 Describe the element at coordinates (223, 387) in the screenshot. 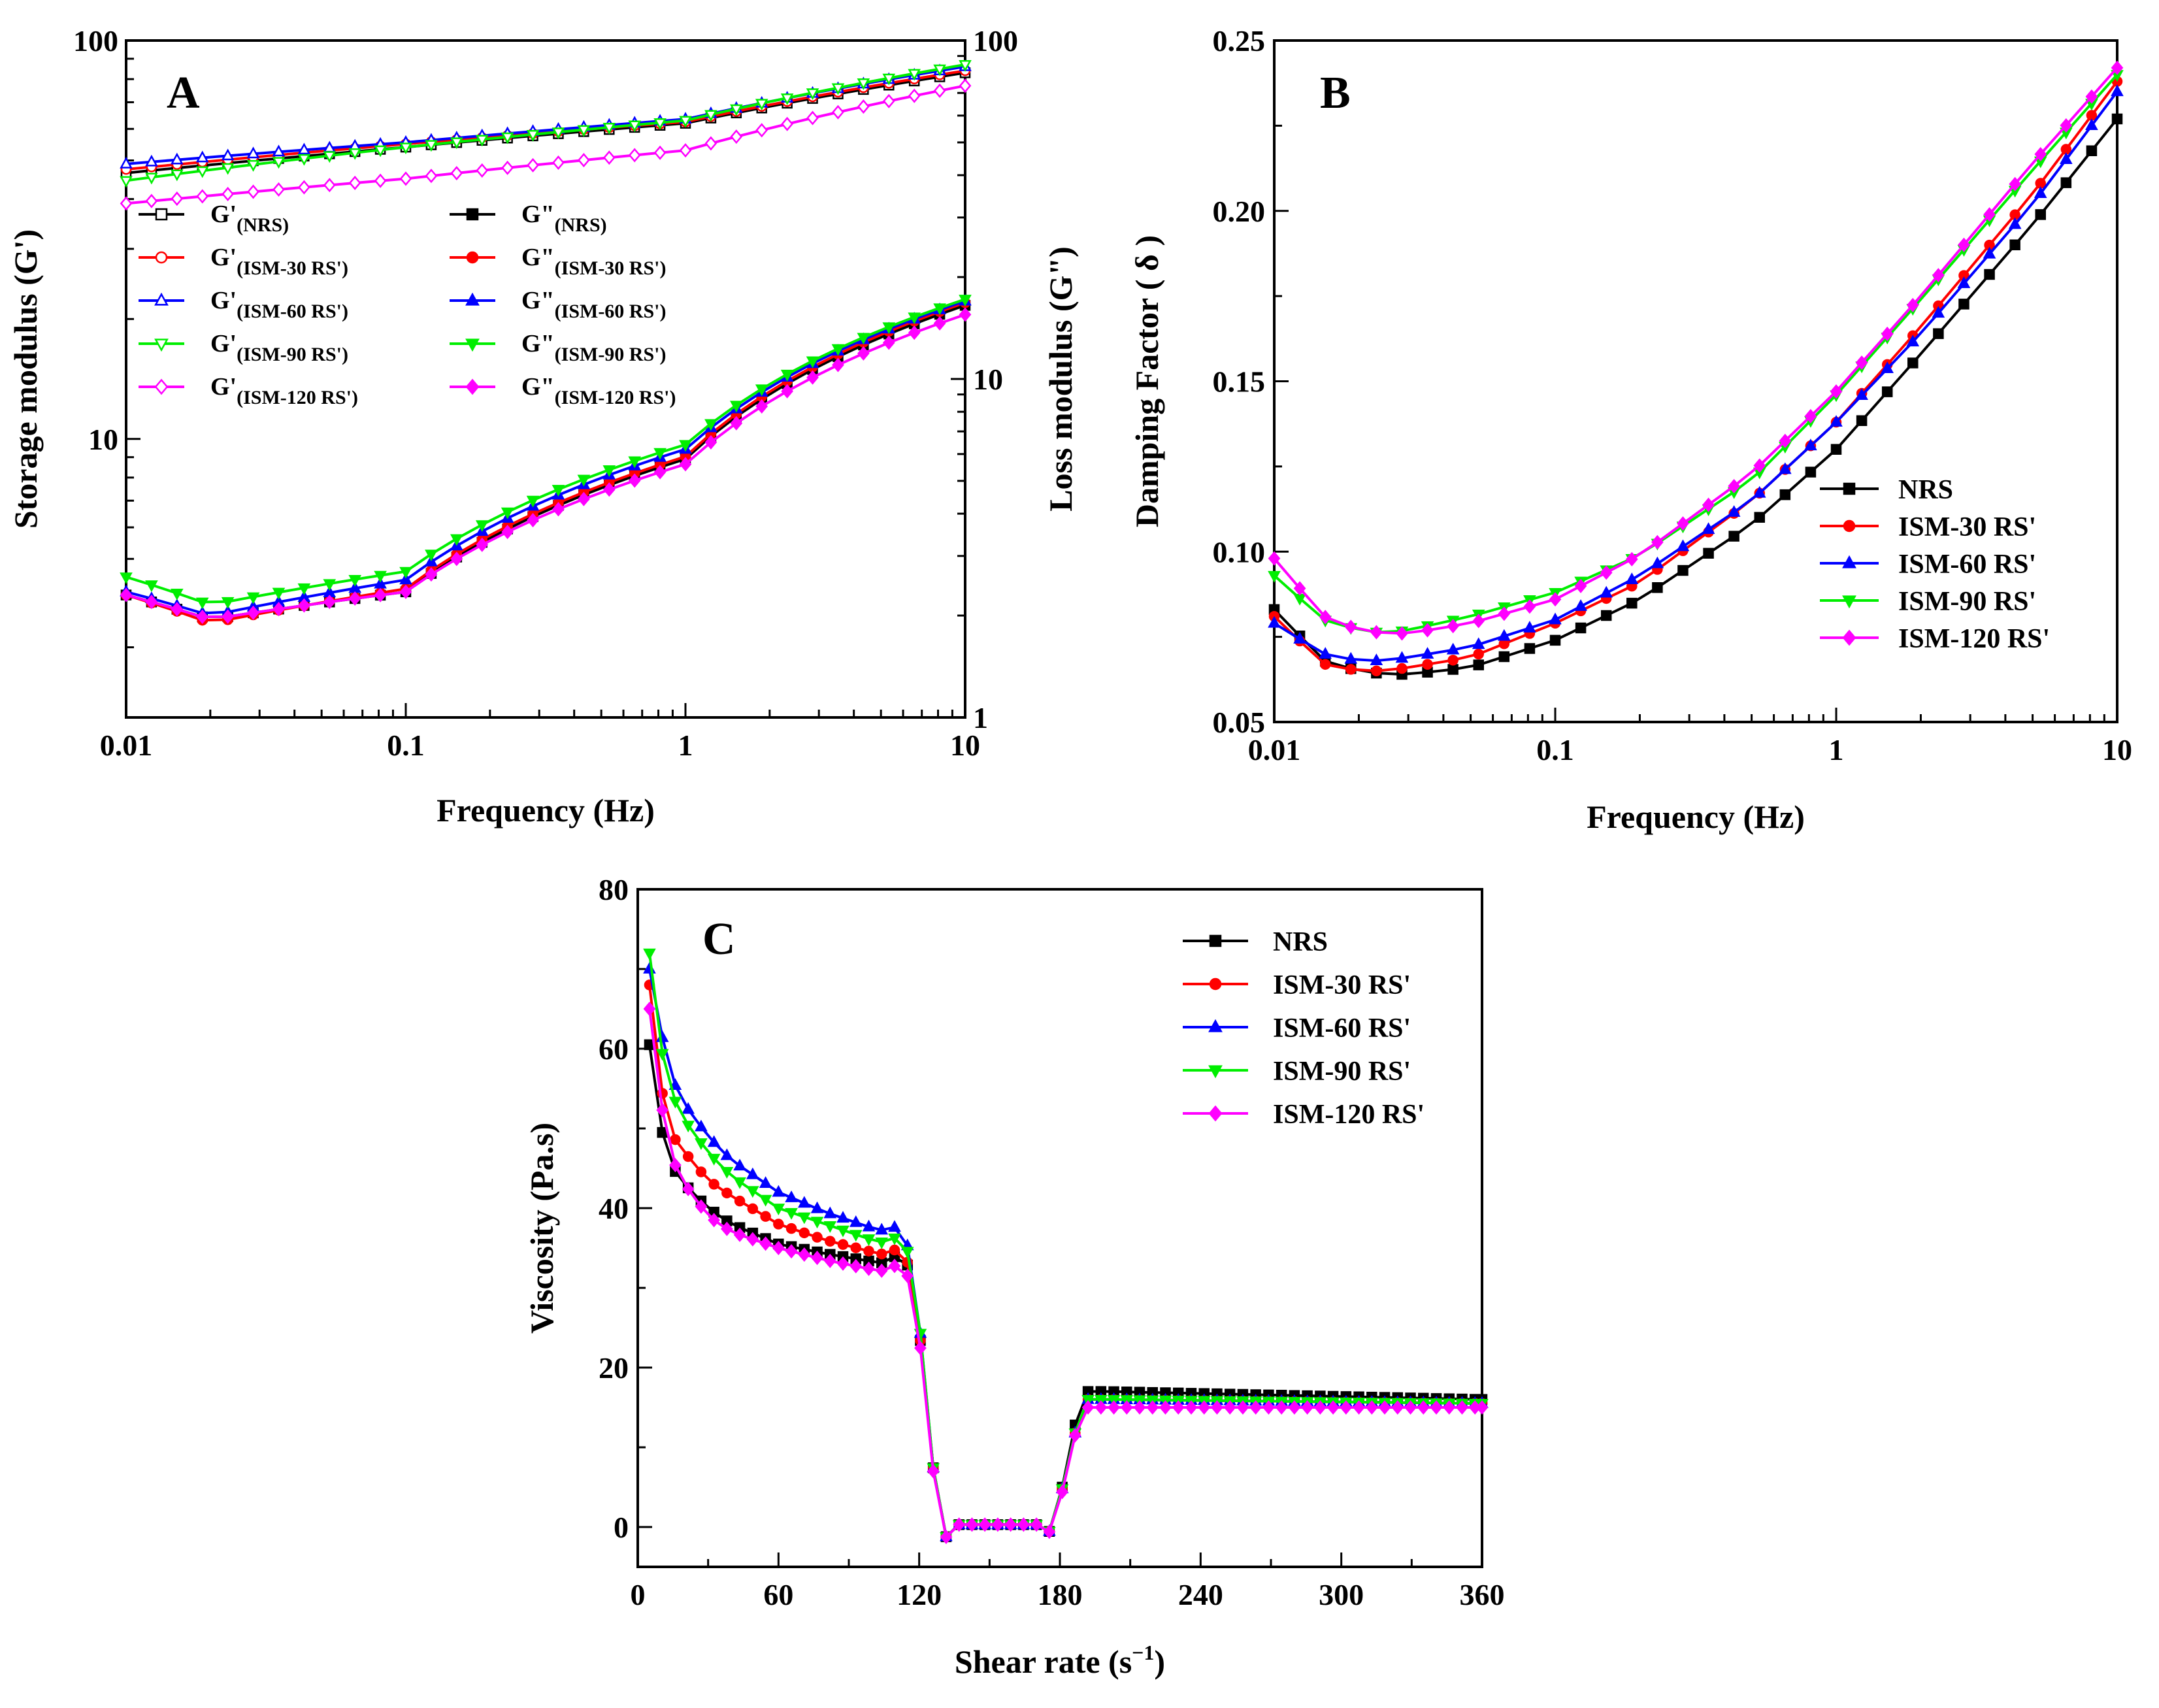

I see `panel-a-legend-symbol: G'` at that location.